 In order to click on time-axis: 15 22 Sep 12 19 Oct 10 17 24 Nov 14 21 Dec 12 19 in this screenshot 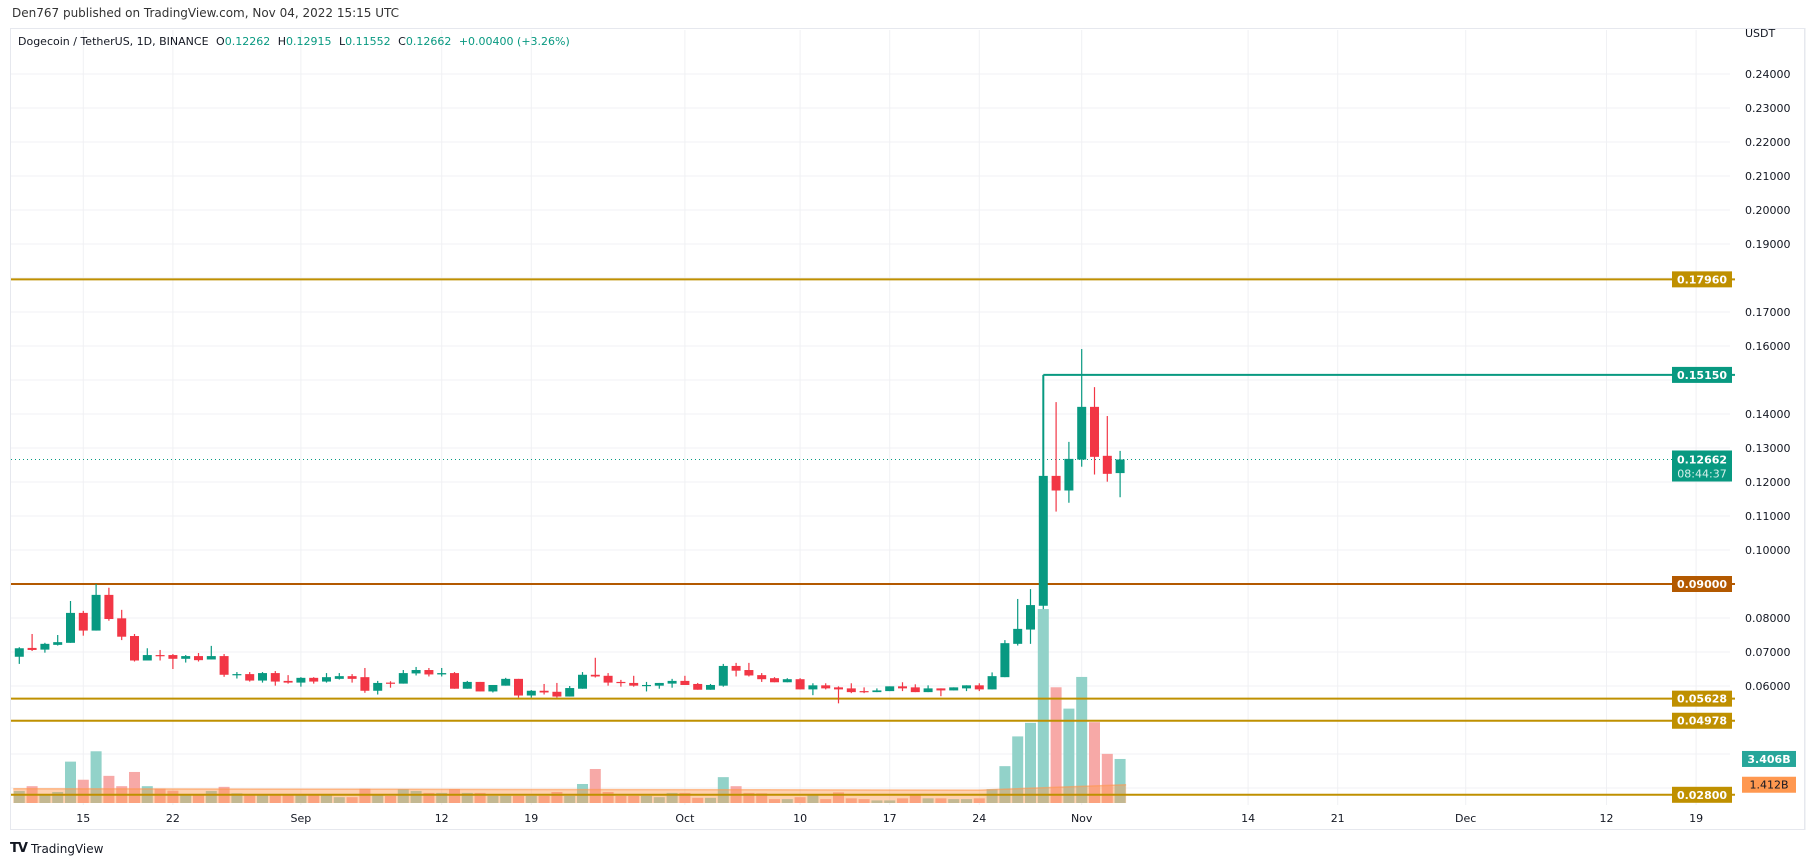, I will do `click(889, 818)`.